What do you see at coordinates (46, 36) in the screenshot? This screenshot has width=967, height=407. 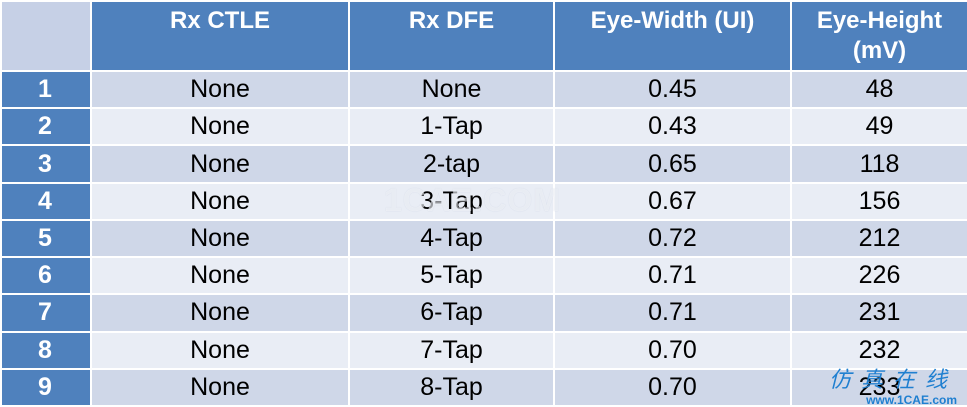 I see `header-corner` at bounding box center [46, 36].